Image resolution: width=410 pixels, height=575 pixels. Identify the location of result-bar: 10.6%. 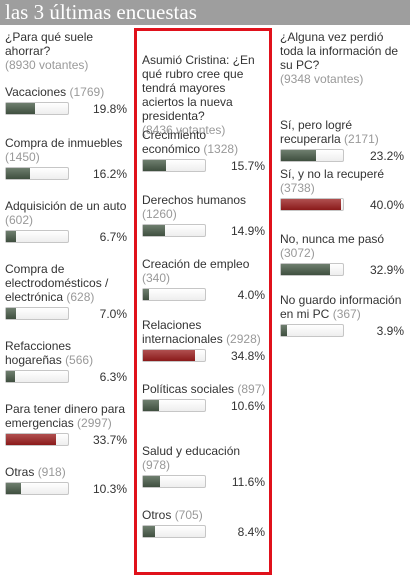
(204, 406).